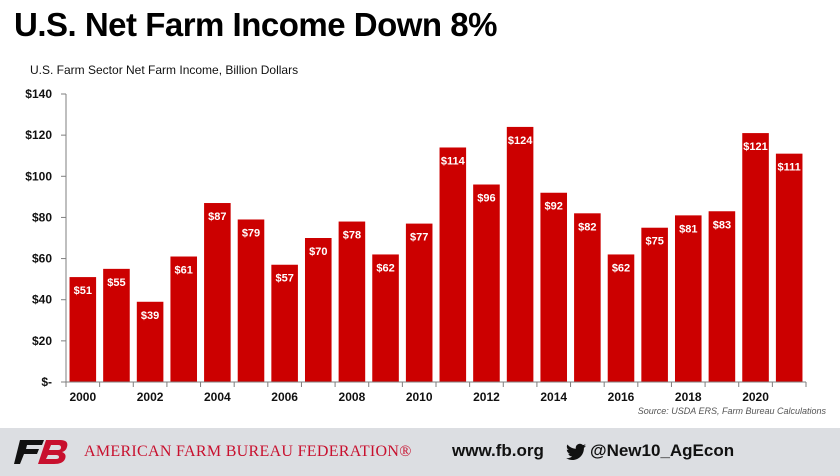  I want to click on data-label: $83, so click(722, 225).